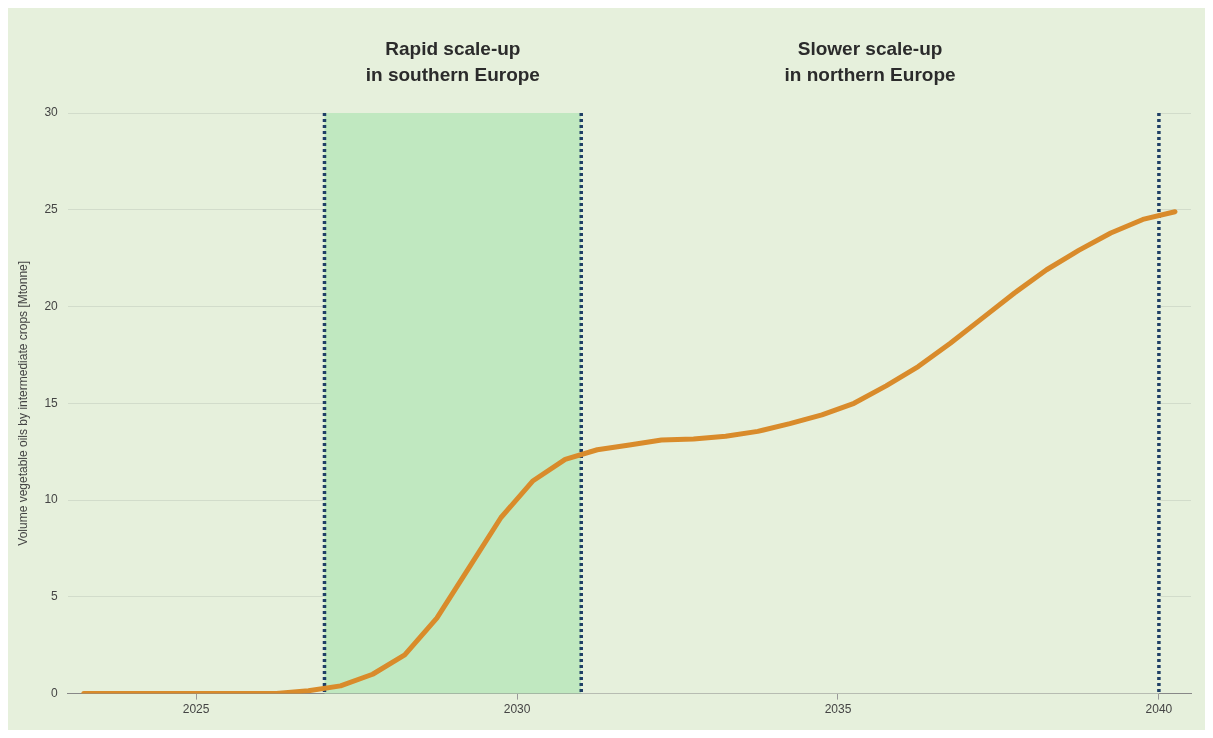  I want to click on y-tick-label: 25, so click(51, 209).